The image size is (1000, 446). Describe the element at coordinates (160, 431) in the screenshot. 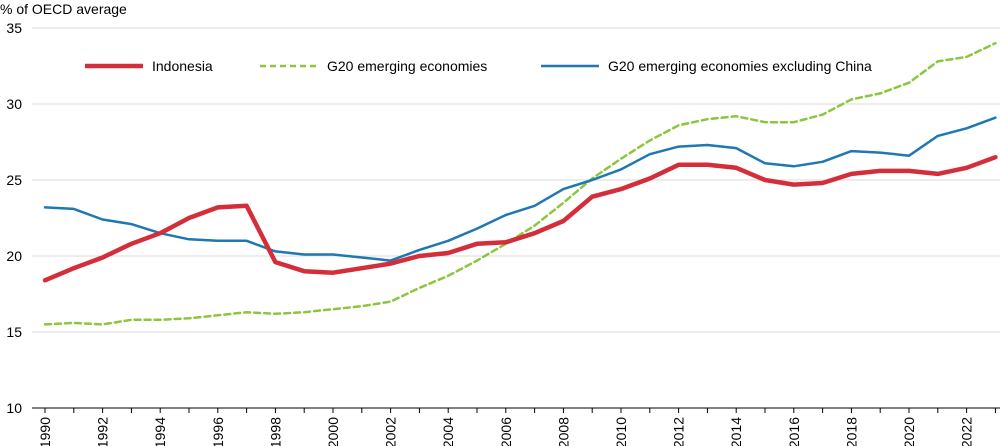

I see `x-tick-label: 1994` at that location.